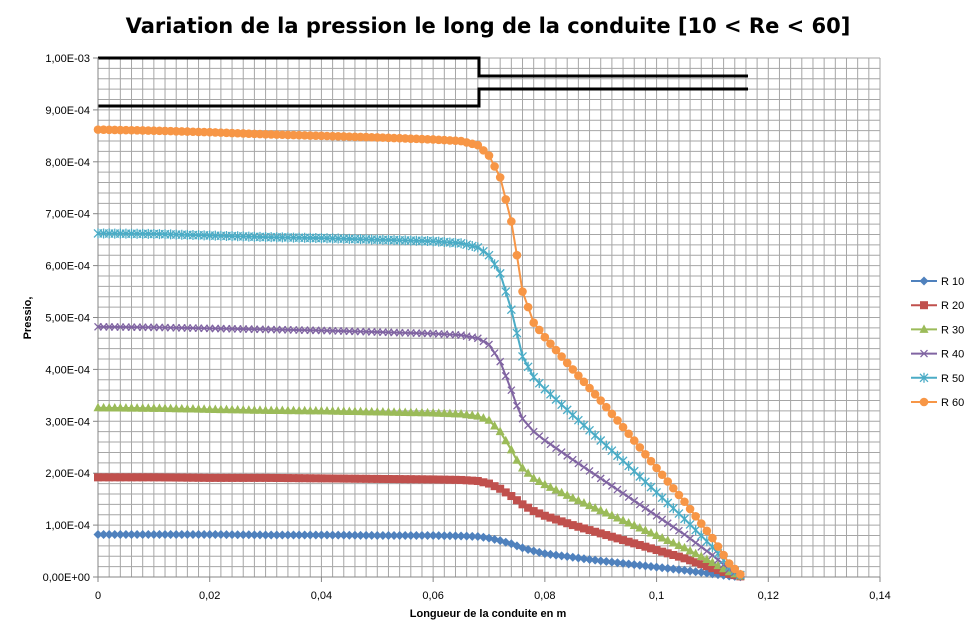 Image resolution: width=979 pixels, height=639 pixels. What do you see at coordinates (28, 318) in the screenshot?
I see `y-axis-title: Pressio,` at bounding box center [28, 318].